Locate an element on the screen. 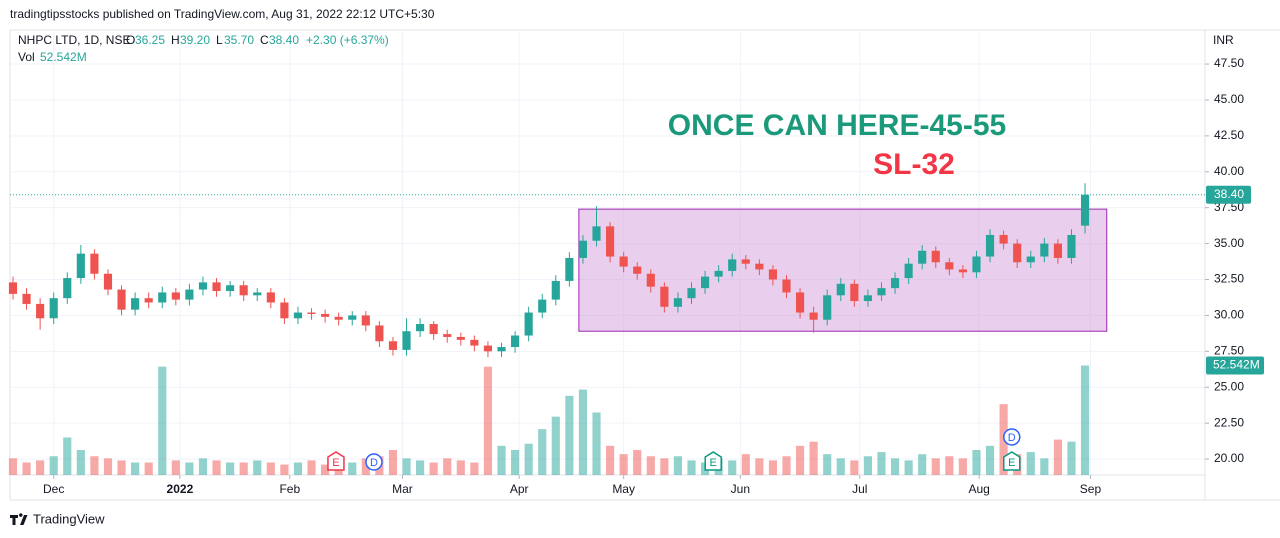 This screenshot has width=1280, height=538. l-key: L is located at coordinates (219, 40).